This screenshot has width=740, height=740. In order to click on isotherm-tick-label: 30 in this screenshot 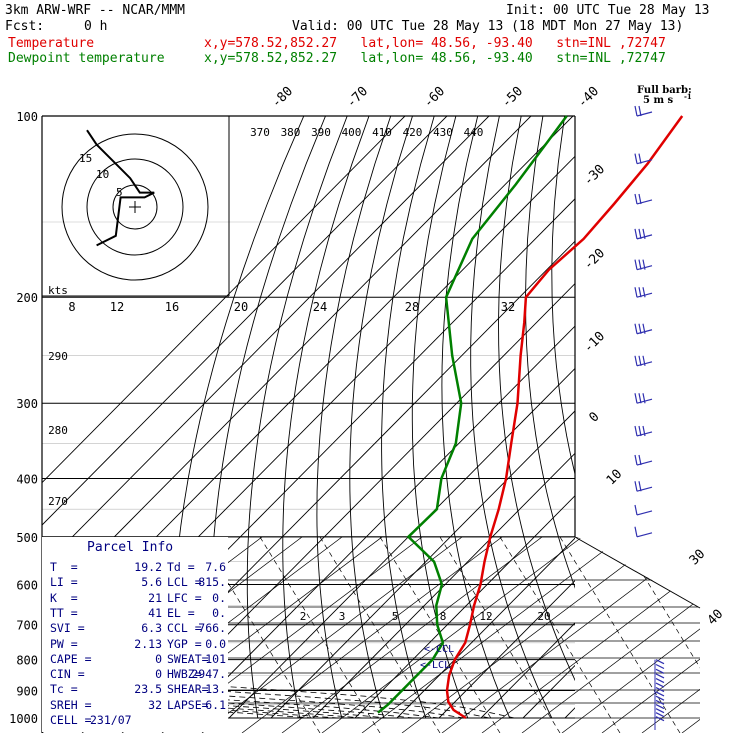, I will do `click(698, 558)`.